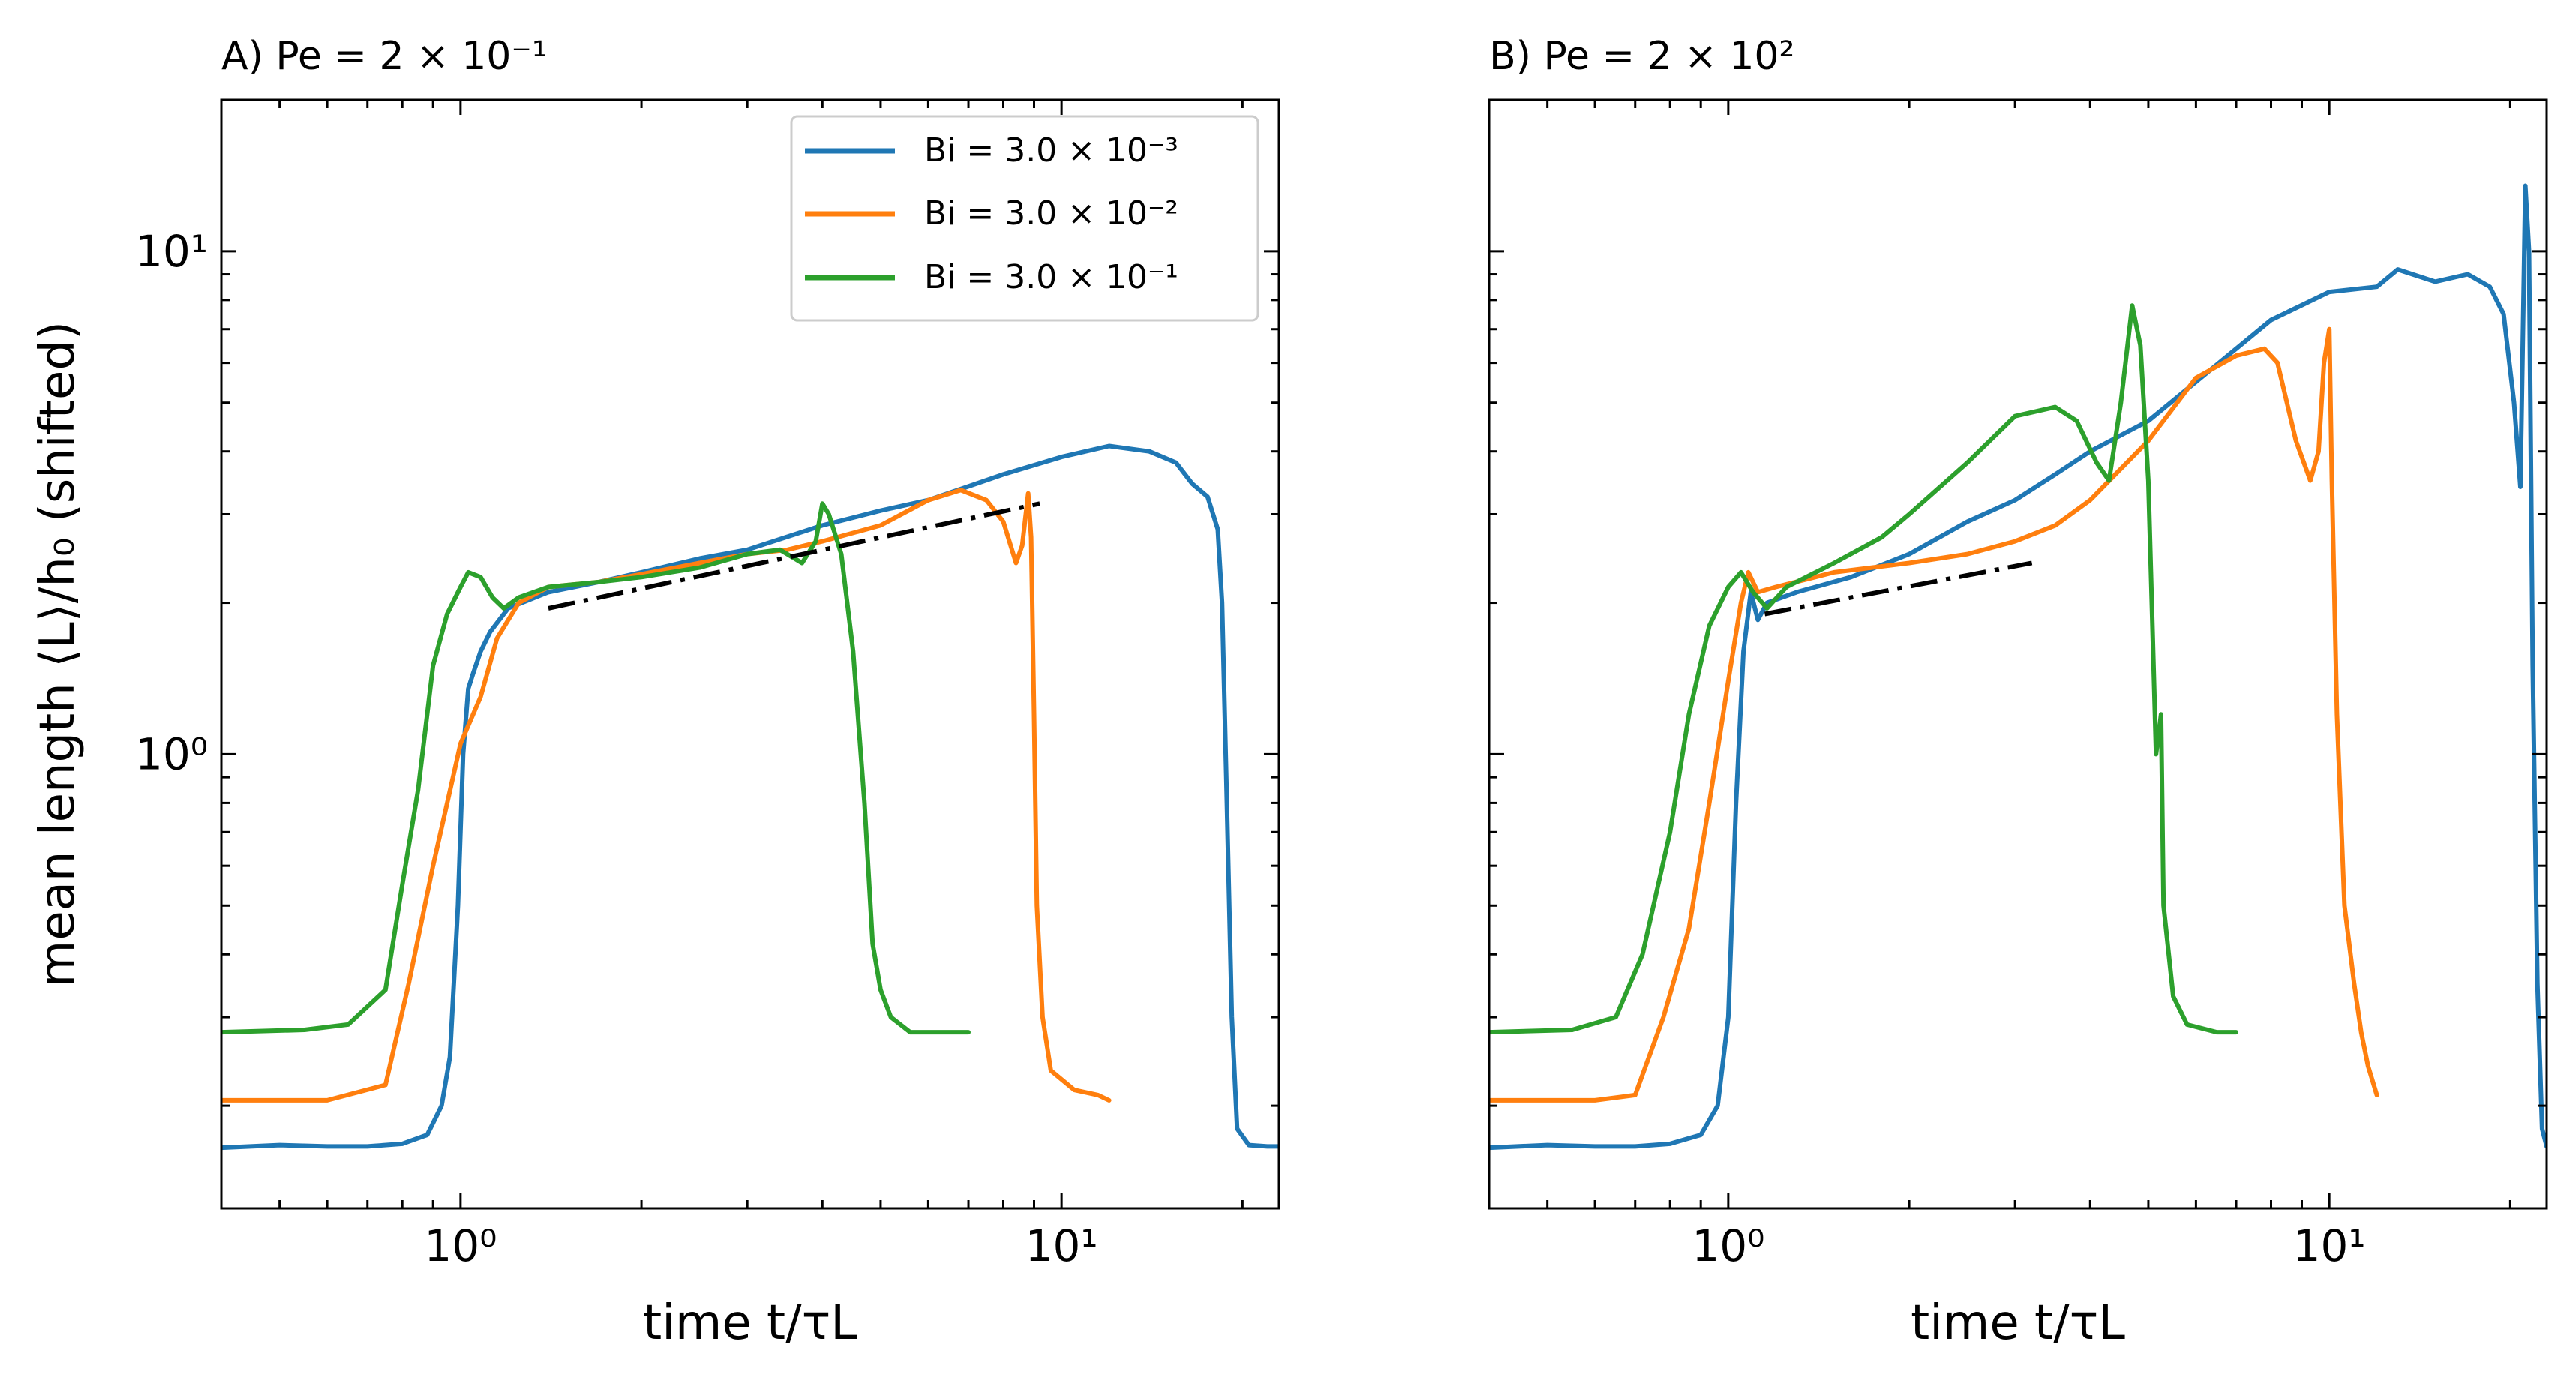 The height and width of the screenshot is (1384, 2576). I want to click on x-tick-label-panel-b: 10¹, so click(2329, 1245).